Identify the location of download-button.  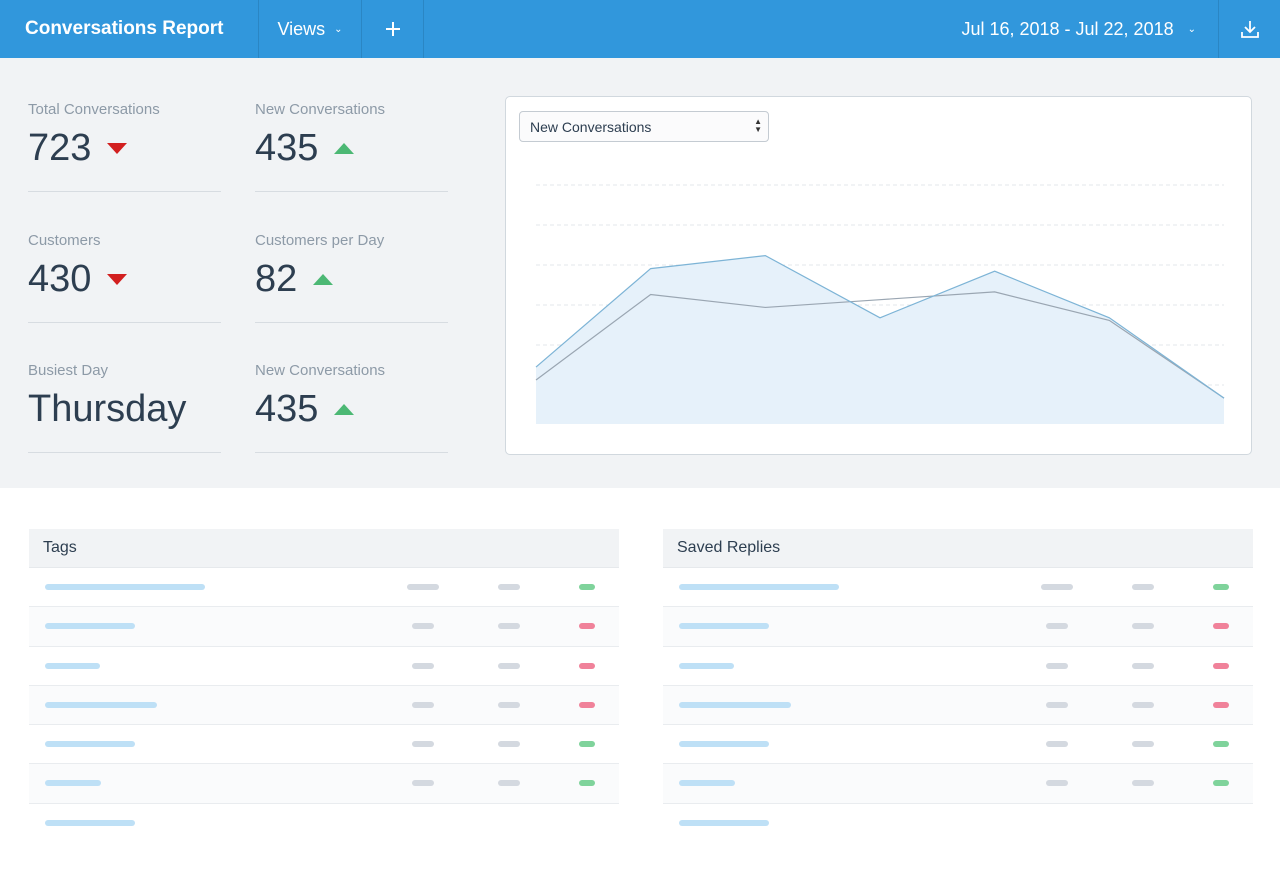
(1249, 29).